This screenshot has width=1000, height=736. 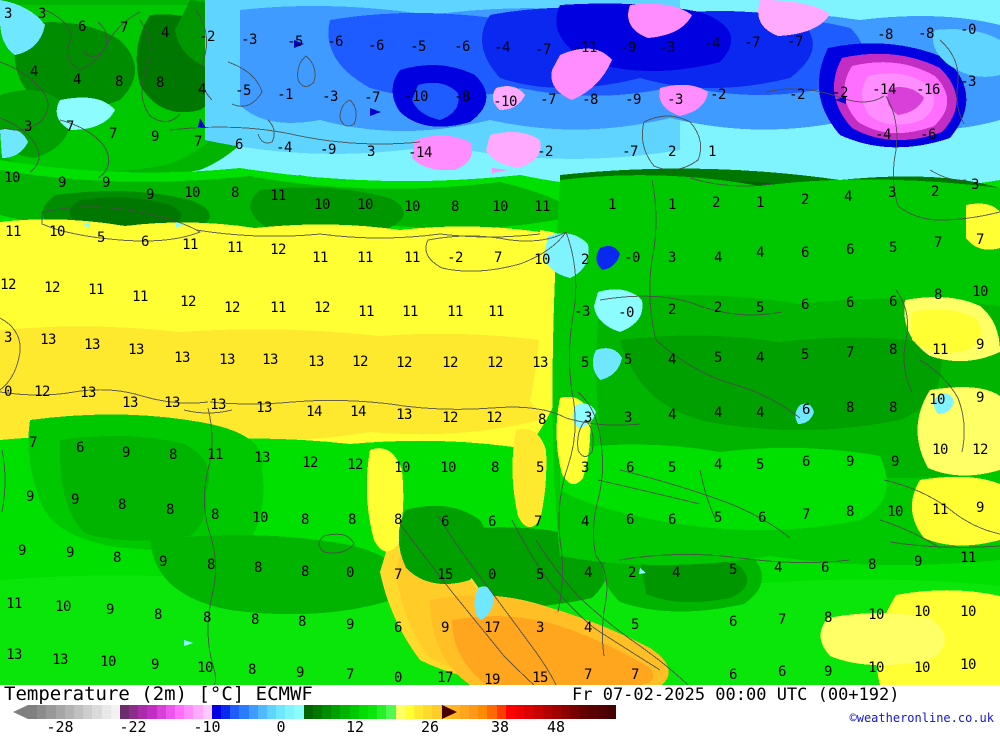 What do you see at coordinates (540, 677) in the screenshot?
I see `temperature-value-label: 15` at bounding box center [540, 677].